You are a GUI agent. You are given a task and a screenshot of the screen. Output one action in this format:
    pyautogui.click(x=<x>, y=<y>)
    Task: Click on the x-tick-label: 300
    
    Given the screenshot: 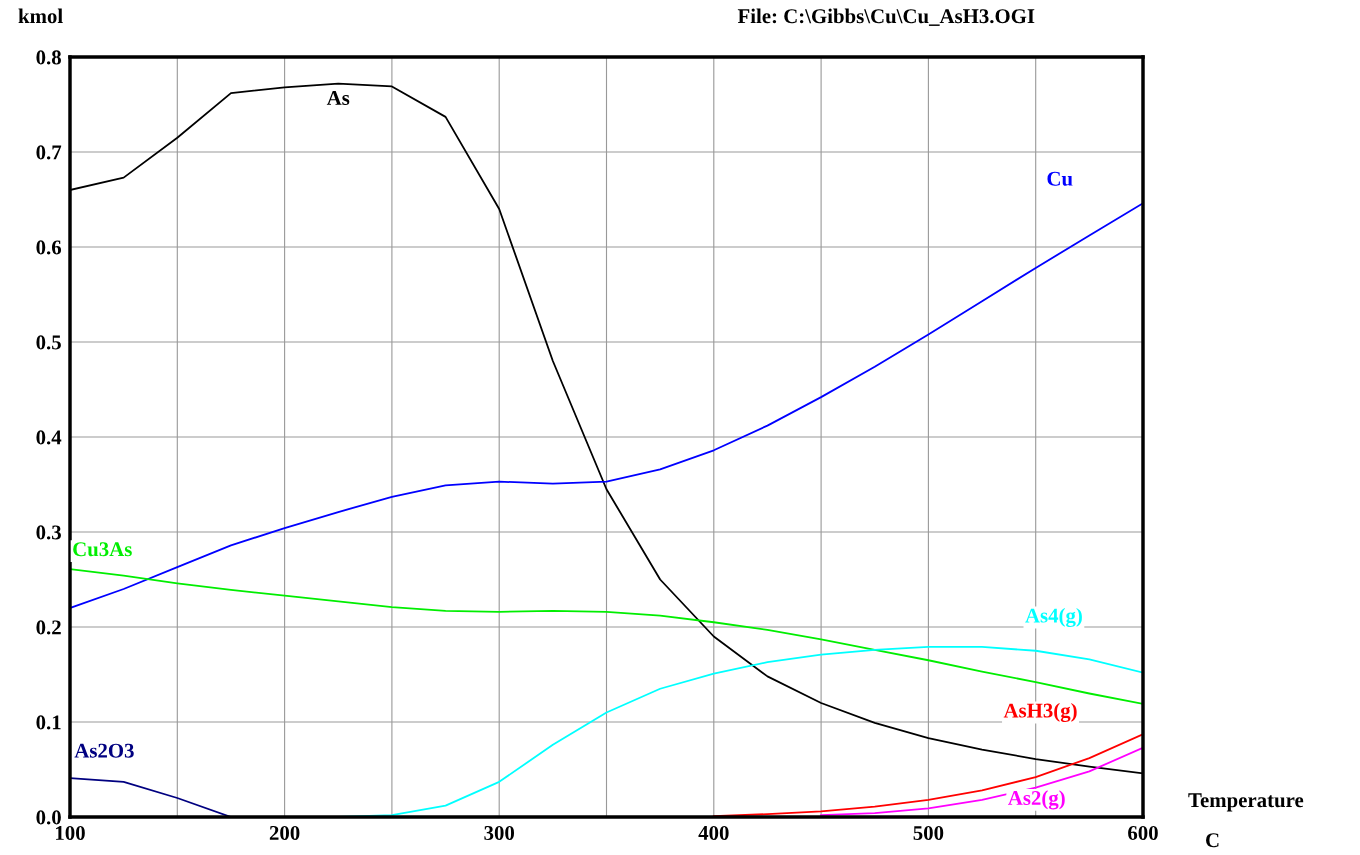 What is the action you would take?
    pyautogui.click(x=499, y=832)
    